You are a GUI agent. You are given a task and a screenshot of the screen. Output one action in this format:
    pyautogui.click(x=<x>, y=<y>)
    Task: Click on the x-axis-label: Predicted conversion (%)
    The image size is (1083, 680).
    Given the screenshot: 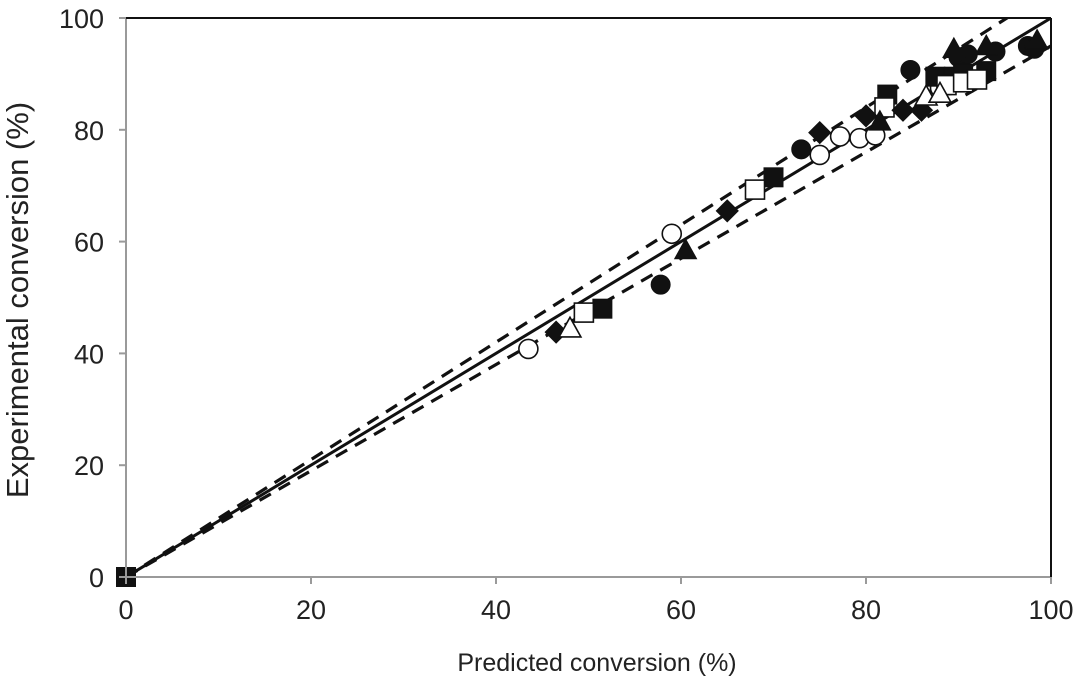 What is the action you would take?
    pyautogui.click(x=596, y=663)
    